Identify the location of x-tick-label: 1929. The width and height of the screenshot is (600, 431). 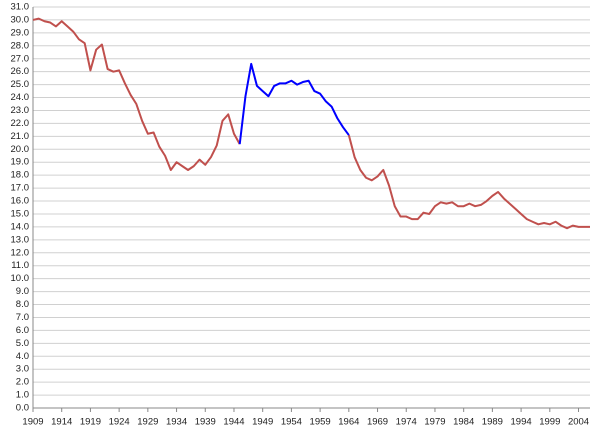
(147, 422).